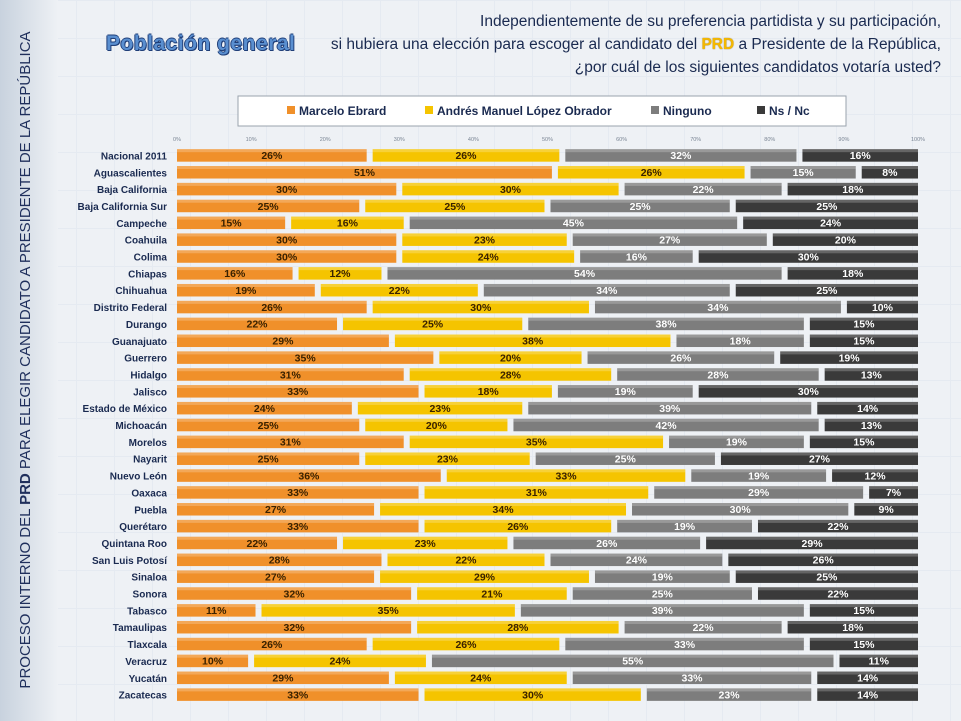 The width and height of the screenshot is (961, 721). Describe the element at coordinates (789, 111) in the screenshot. I see `legend-label: Ns / Nc` at that location.